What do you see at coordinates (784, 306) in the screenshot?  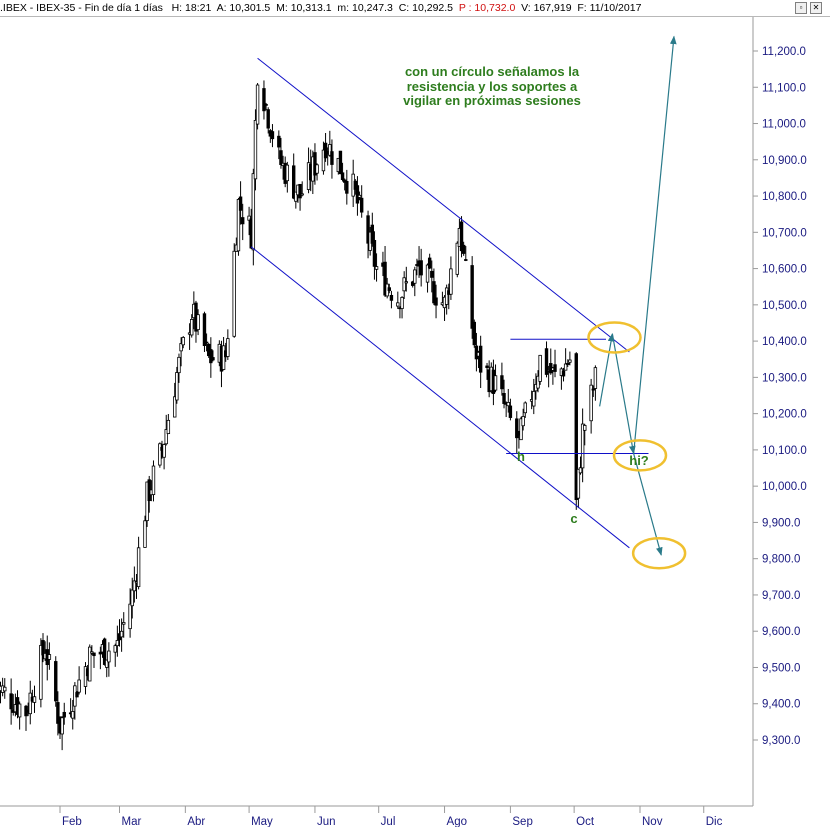 I see `y-tick-label: 10,500.0` at bounding box center [784, 306].